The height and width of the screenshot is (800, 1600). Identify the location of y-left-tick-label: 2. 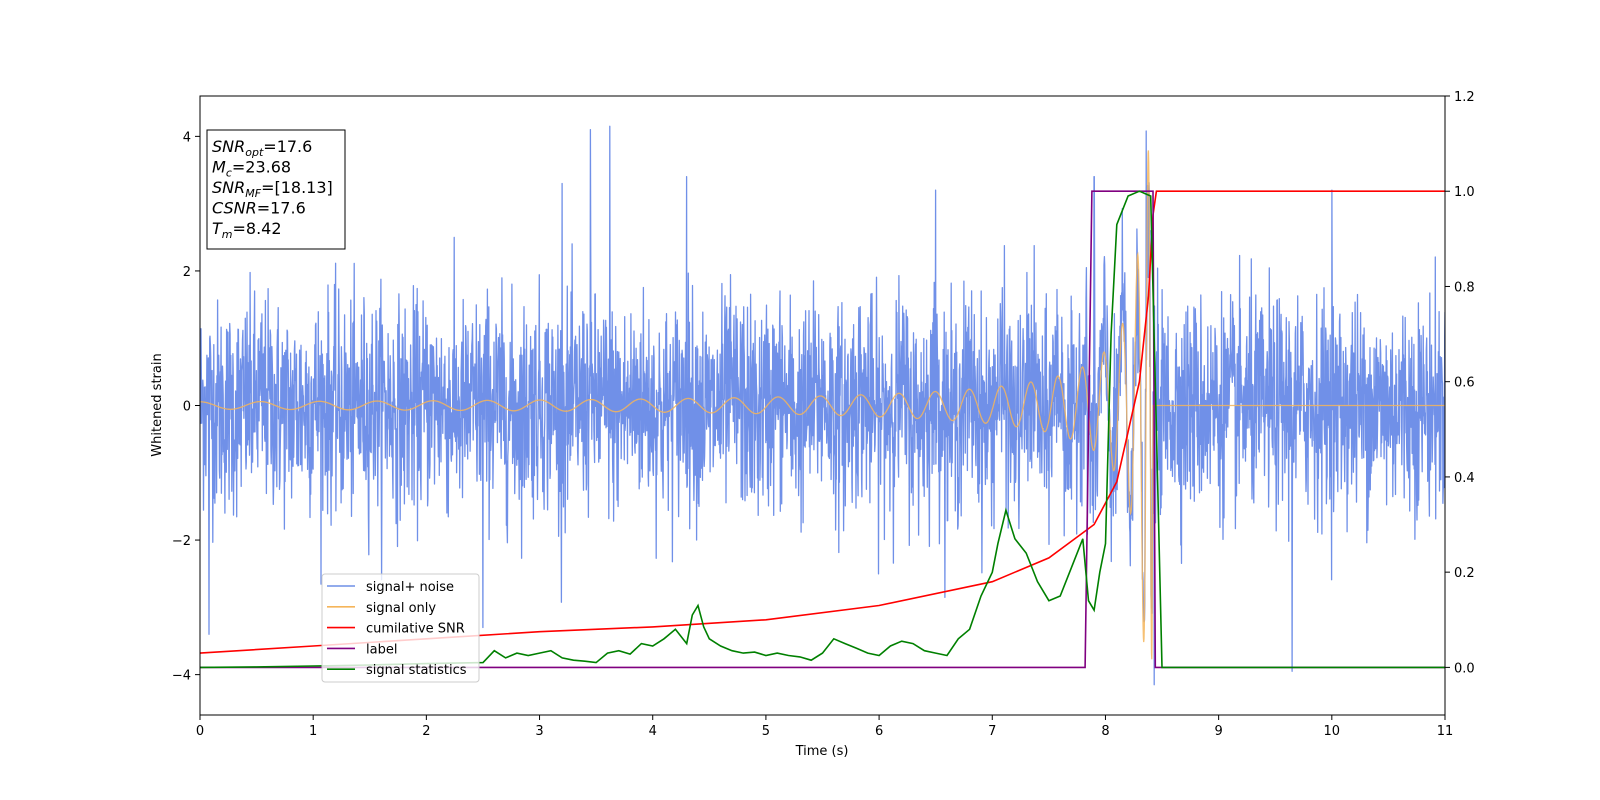
(187, 272).